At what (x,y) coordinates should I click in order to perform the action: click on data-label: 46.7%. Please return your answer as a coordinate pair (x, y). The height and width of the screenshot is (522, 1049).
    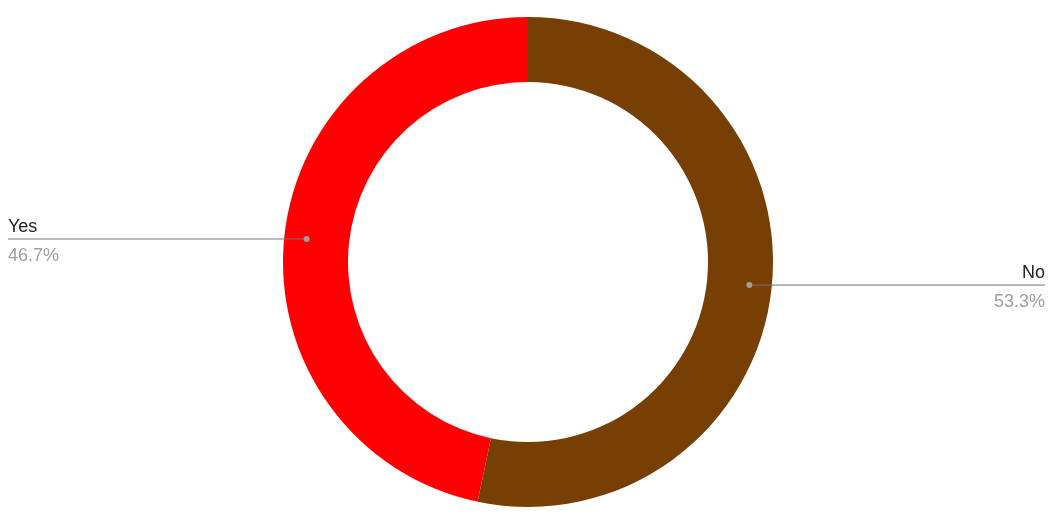
    Looking at the image, I should click on (34, 254).